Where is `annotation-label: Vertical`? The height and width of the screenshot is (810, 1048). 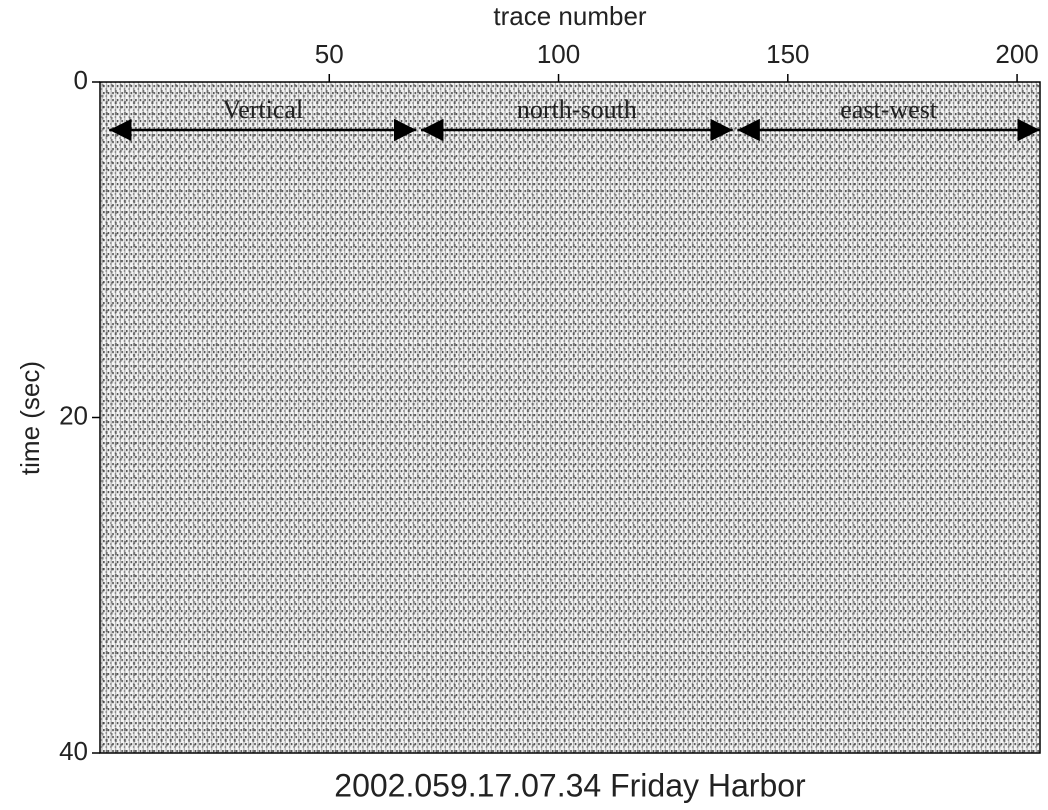 annotation-label: Vertical is located at coordinates (262, 109).